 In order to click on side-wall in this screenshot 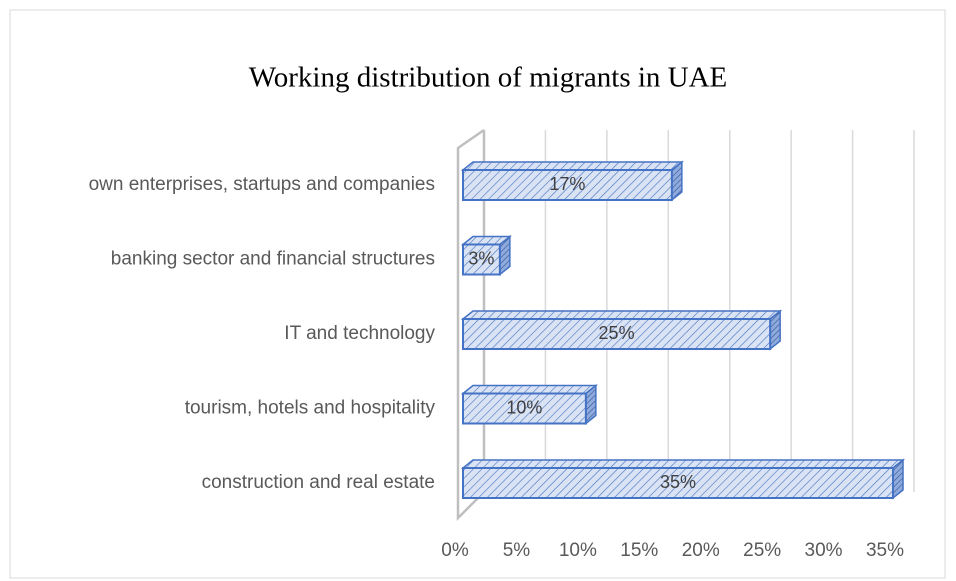, I will do `click(471, 325)`.